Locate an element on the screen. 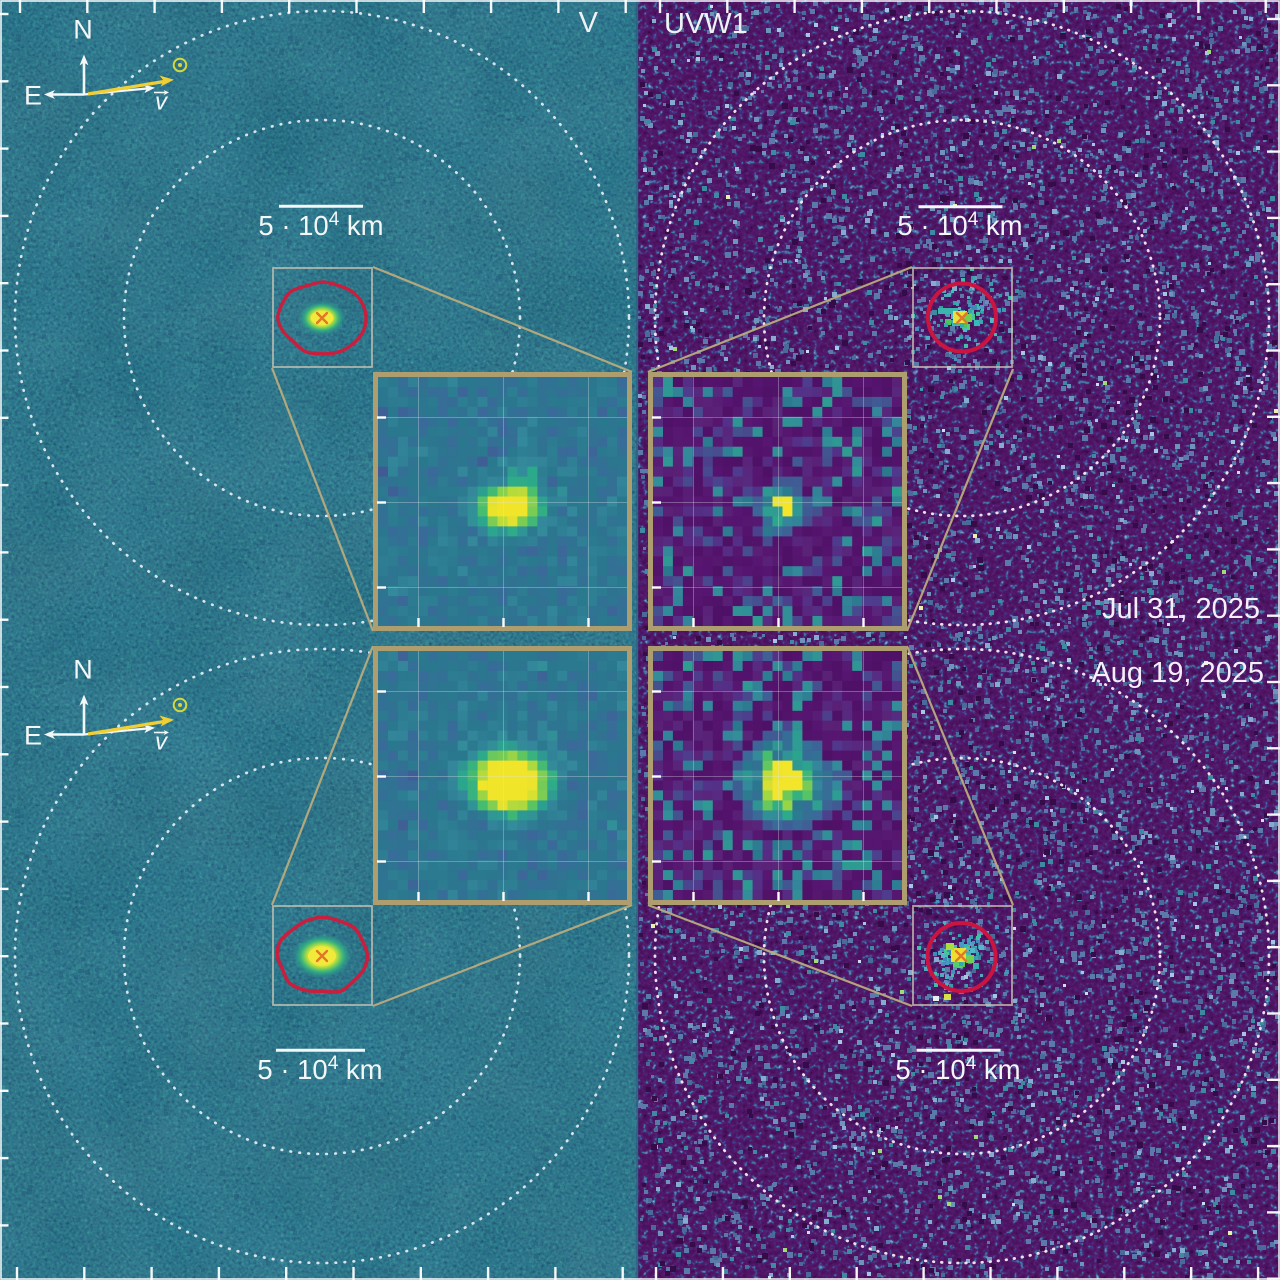  svg-text: UVW1 is located at coordinates (706, 24).